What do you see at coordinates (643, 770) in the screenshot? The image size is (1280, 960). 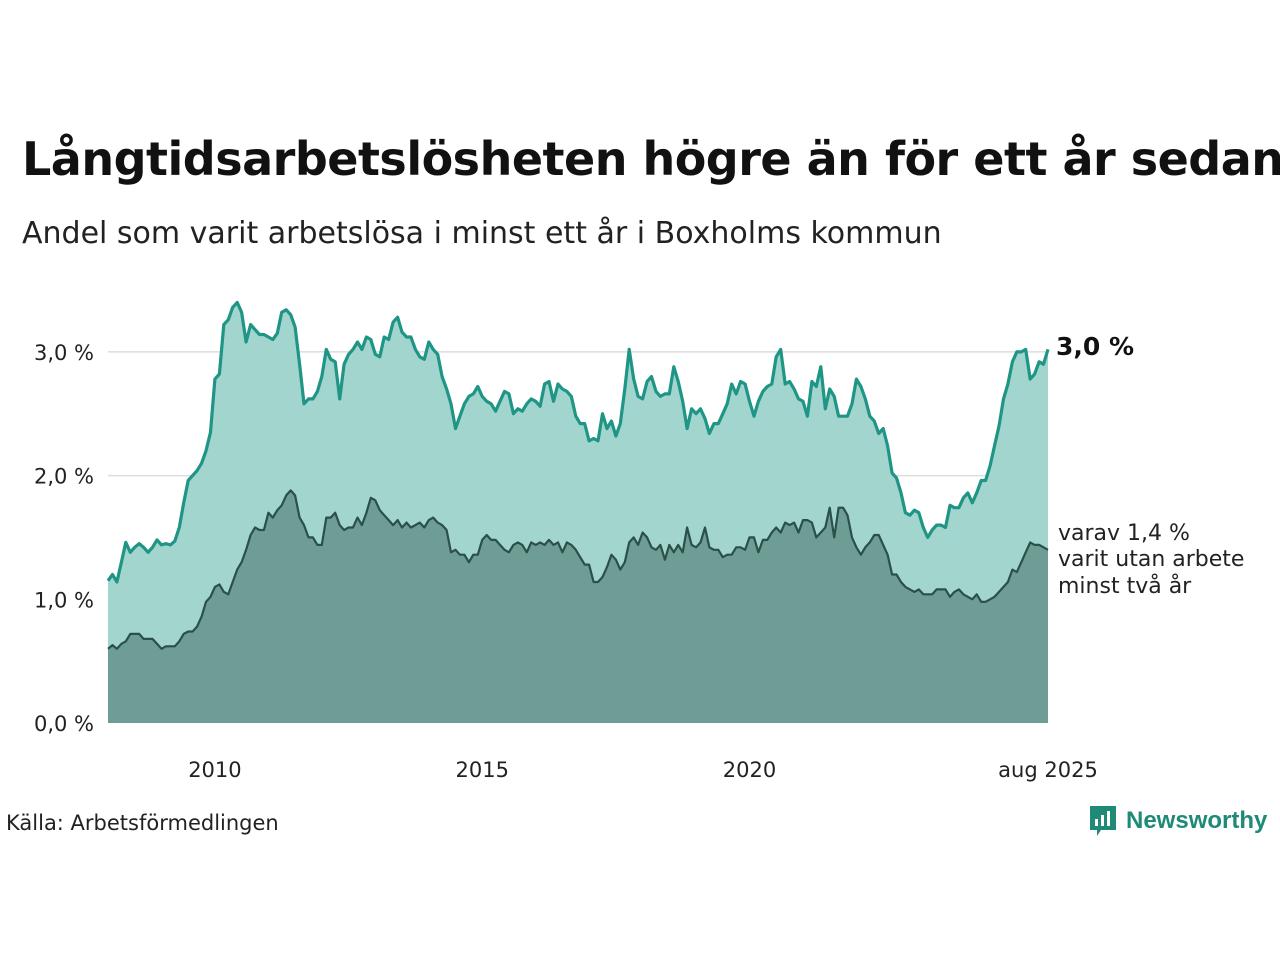 I see `x-axis-ticks: 2010 2015 2020 aug 2025` at bounding box center [643, 770].